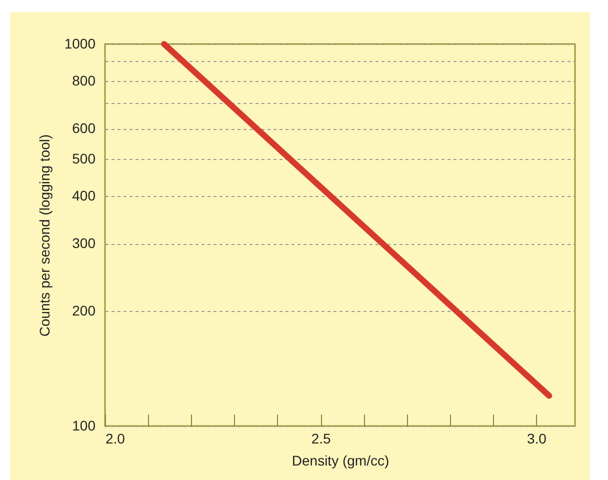  Describe the element at coordinates (84, 158) in the screenshot. I see `y-tick-label: 500` at that location.